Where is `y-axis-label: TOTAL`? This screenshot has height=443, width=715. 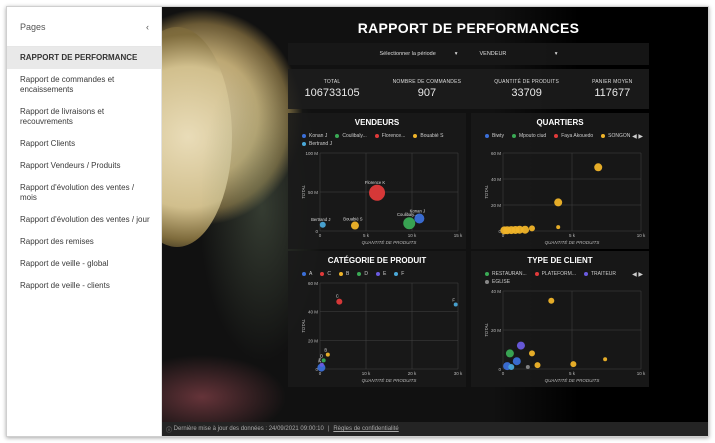
y-axis-label: TOTAL is located at coordinates (303, 325).